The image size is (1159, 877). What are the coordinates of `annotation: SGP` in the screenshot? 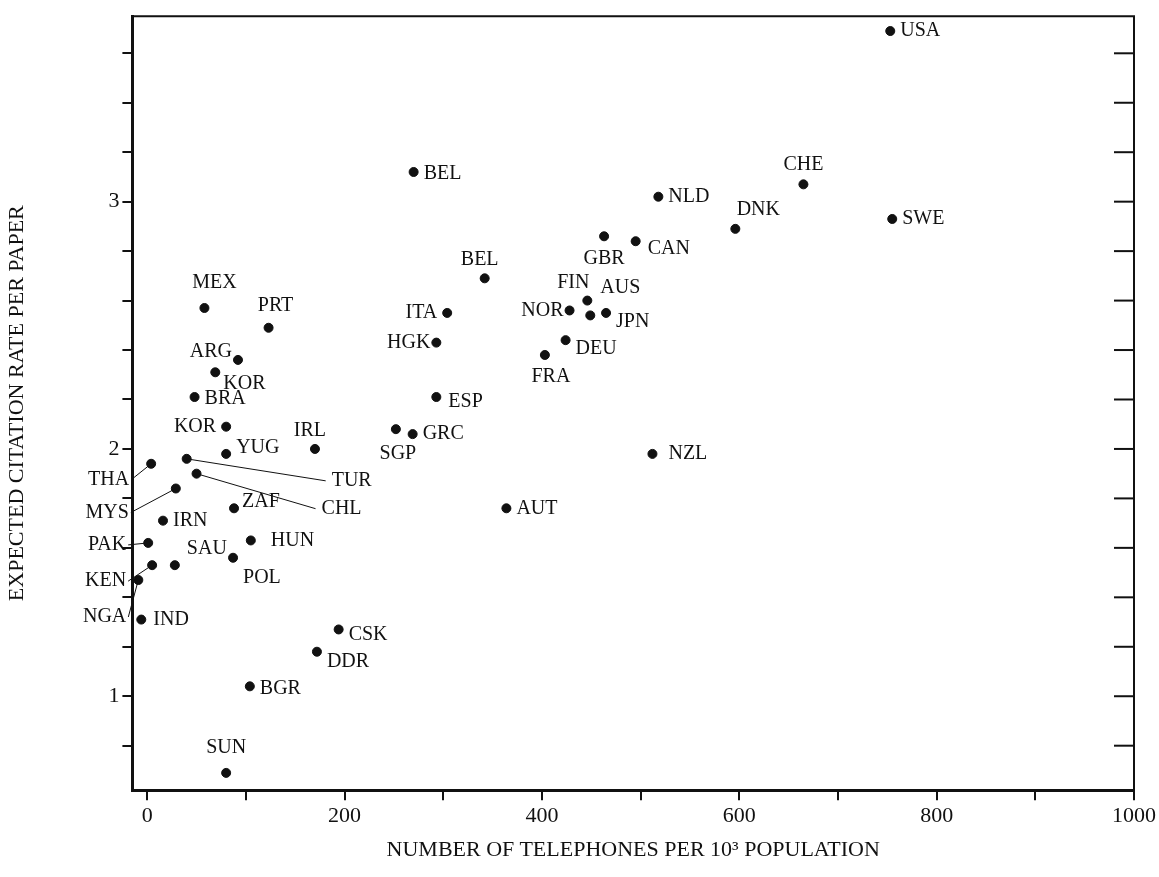 It's located at (398, 452).